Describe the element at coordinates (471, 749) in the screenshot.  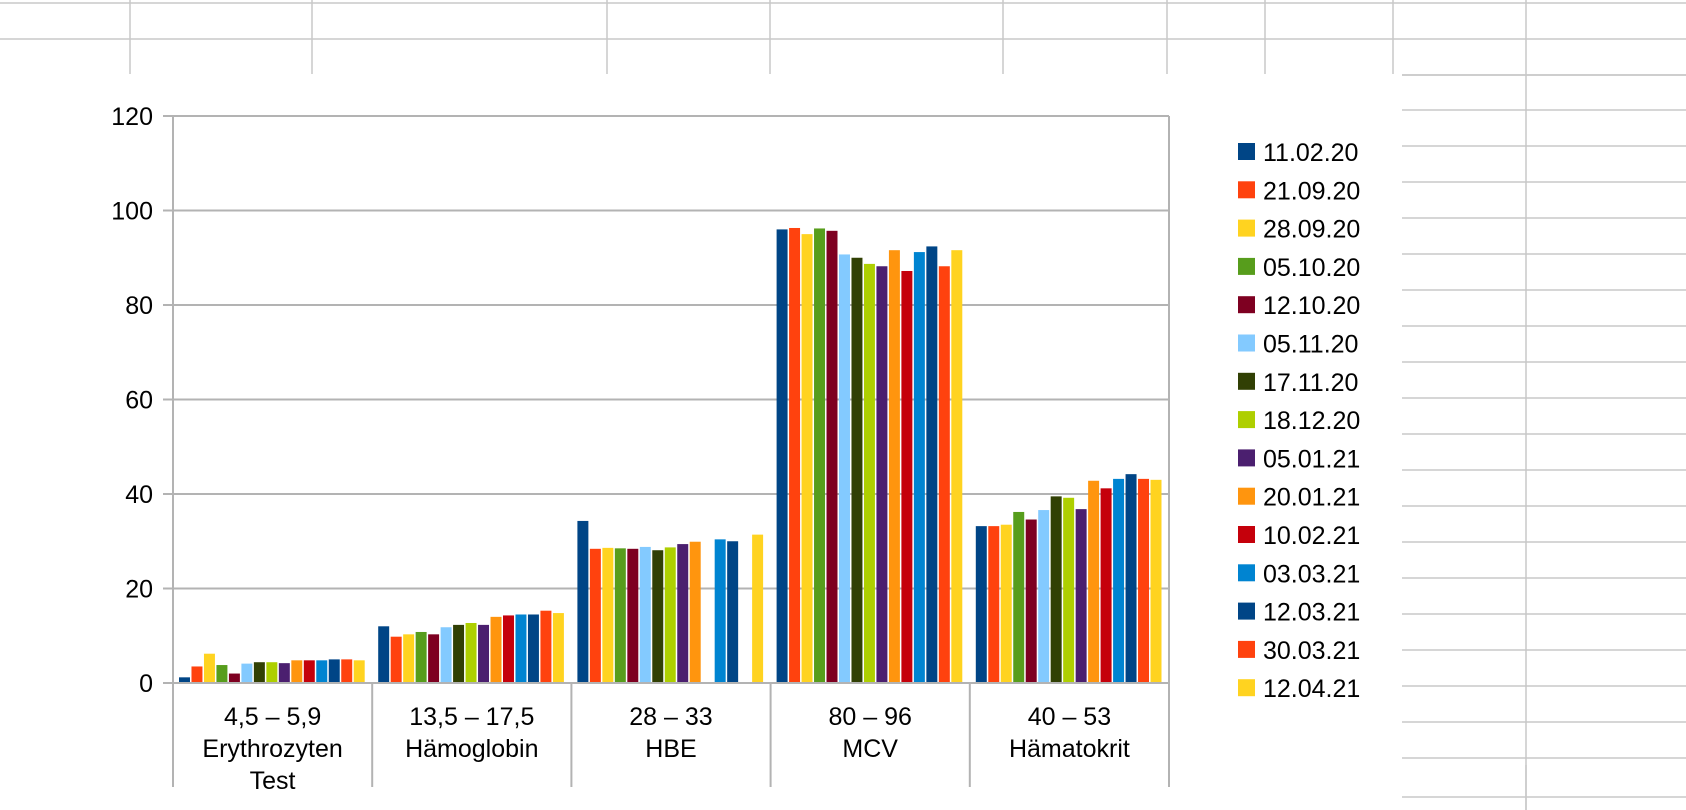
I see `x-category-label: Hämoglobin` at that location.